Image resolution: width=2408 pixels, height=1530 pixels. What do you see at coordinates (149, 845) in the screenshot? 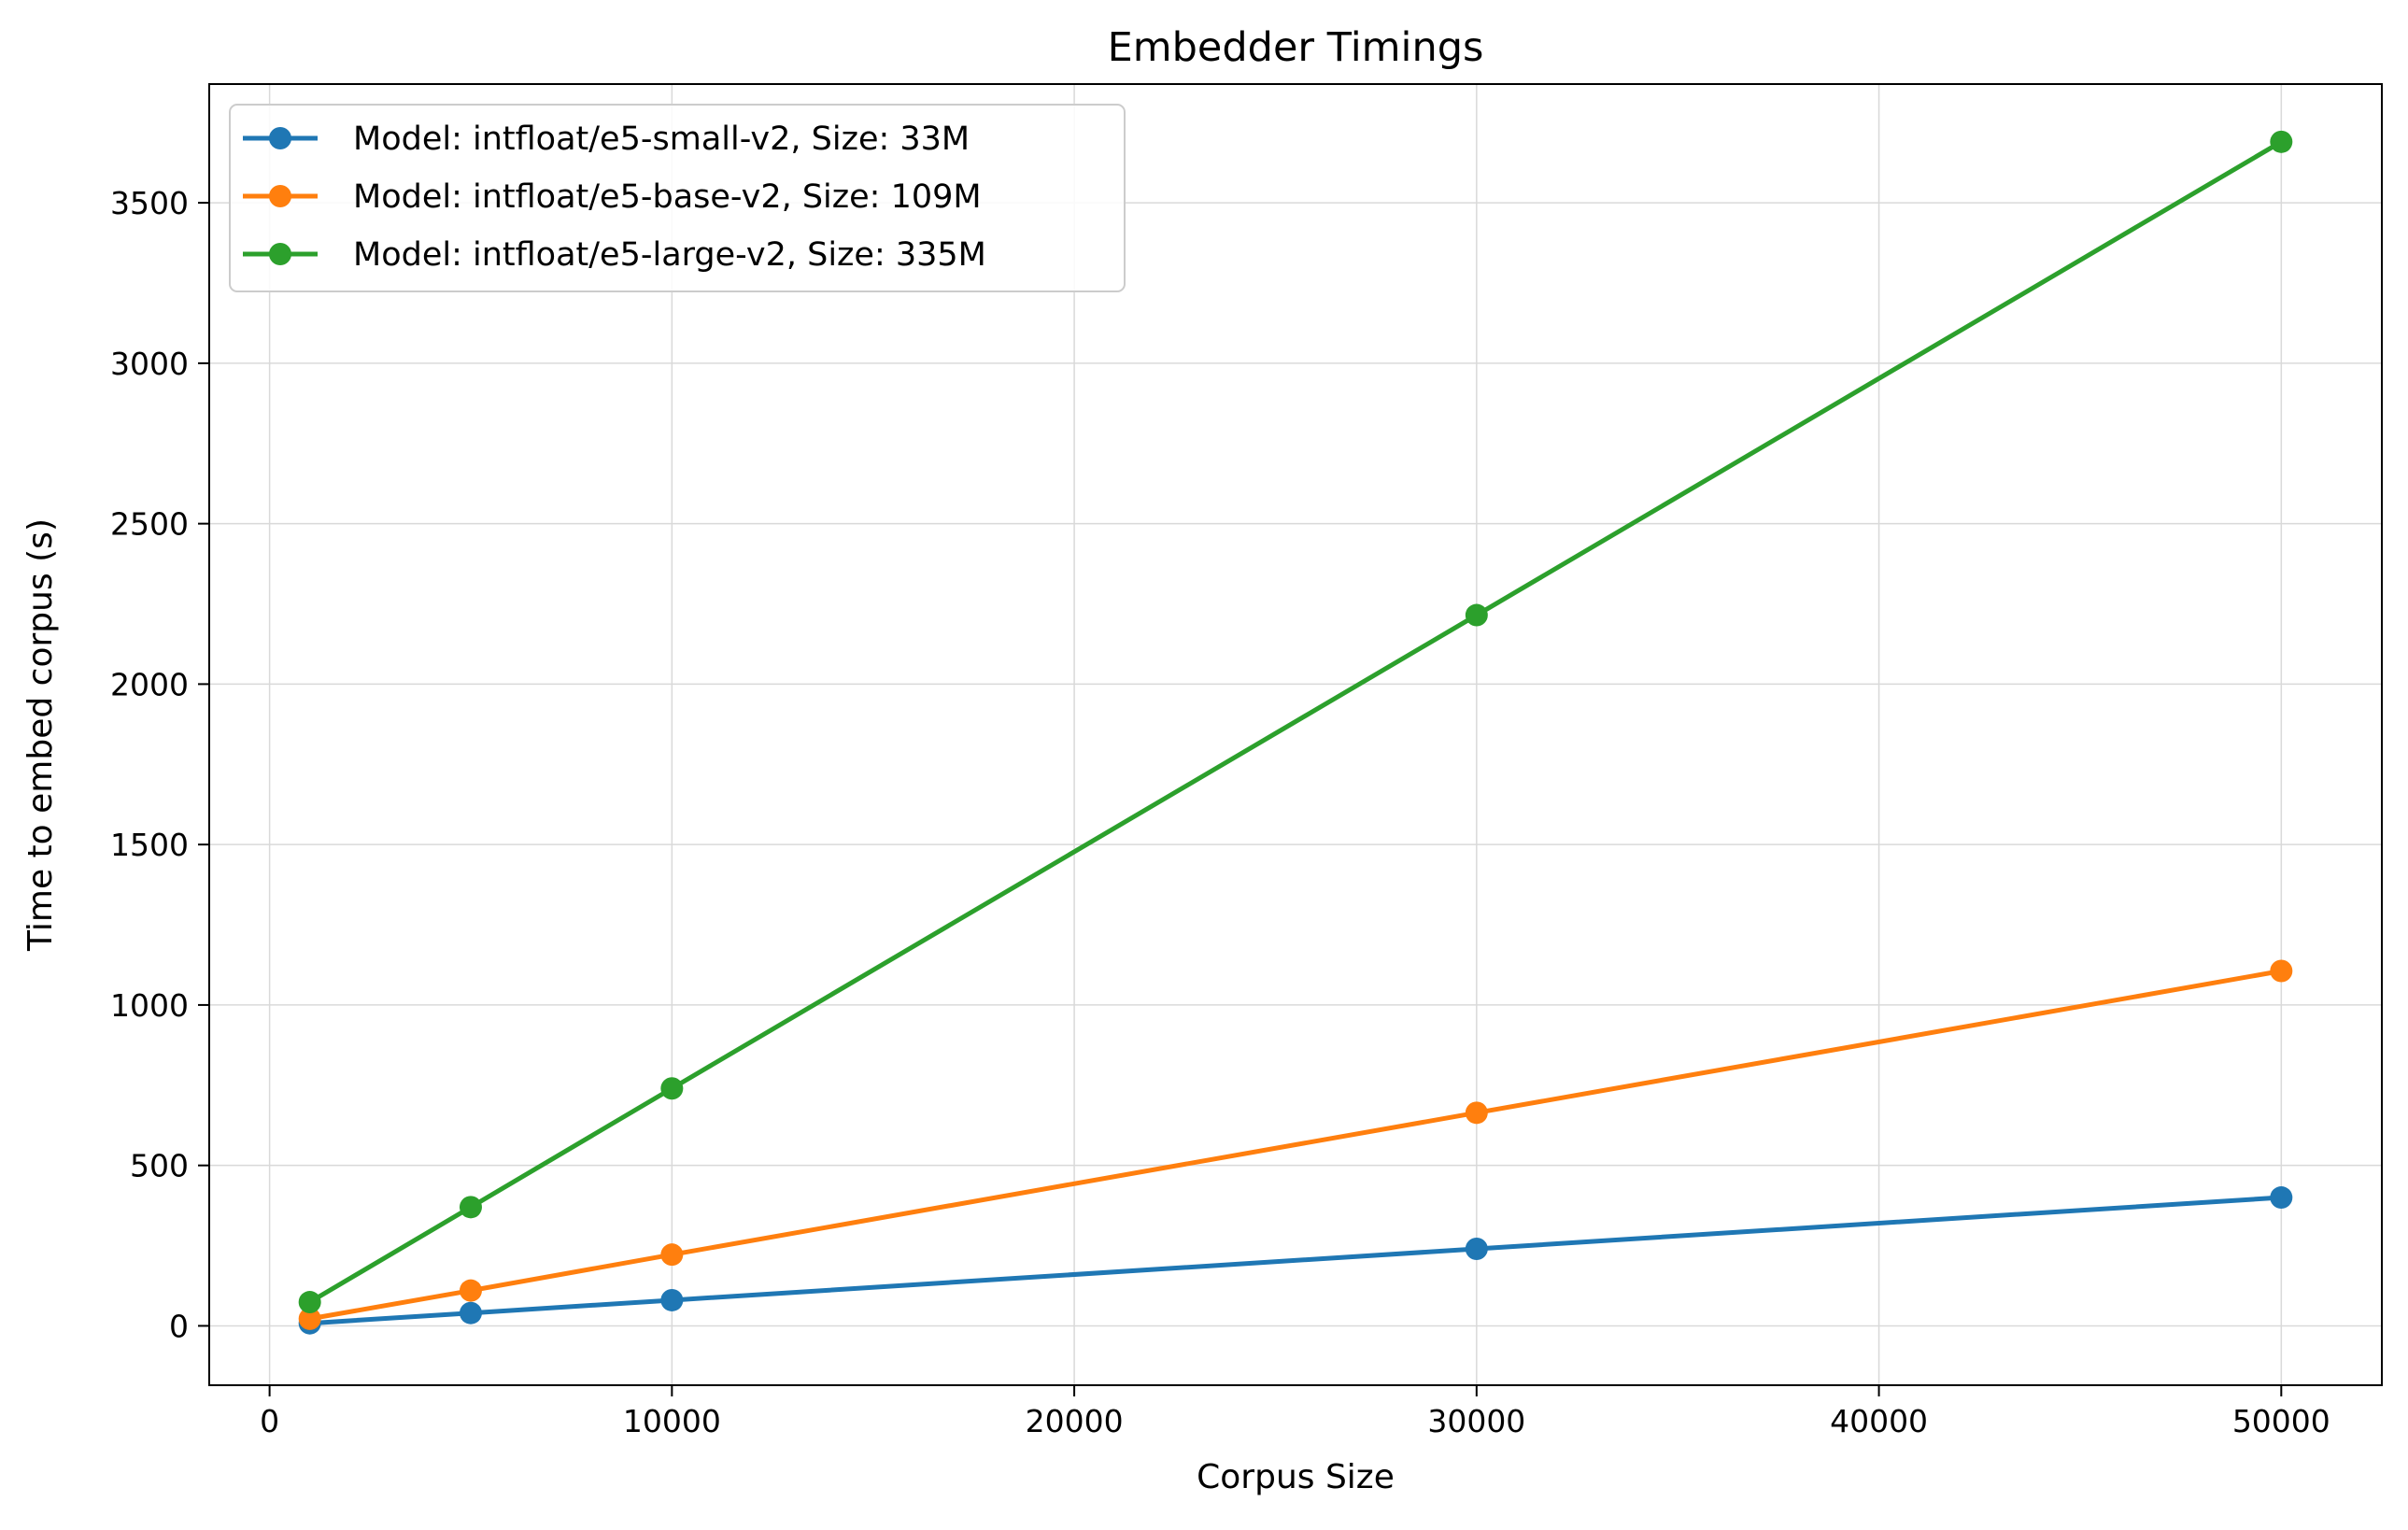
I see `y-tick-label: 1500` at bounding box center [149, 845].